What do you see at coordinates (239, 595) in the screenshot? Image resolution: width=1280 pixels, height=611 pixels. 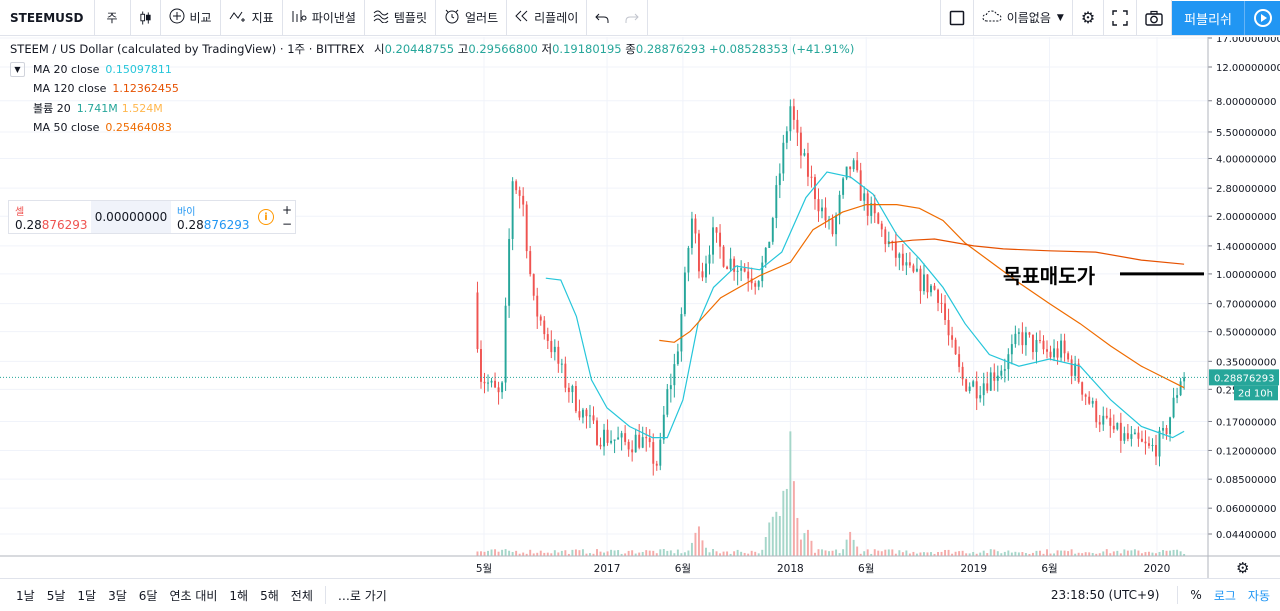 I see `range-1y: 1해` at bounding box center [239, 595].